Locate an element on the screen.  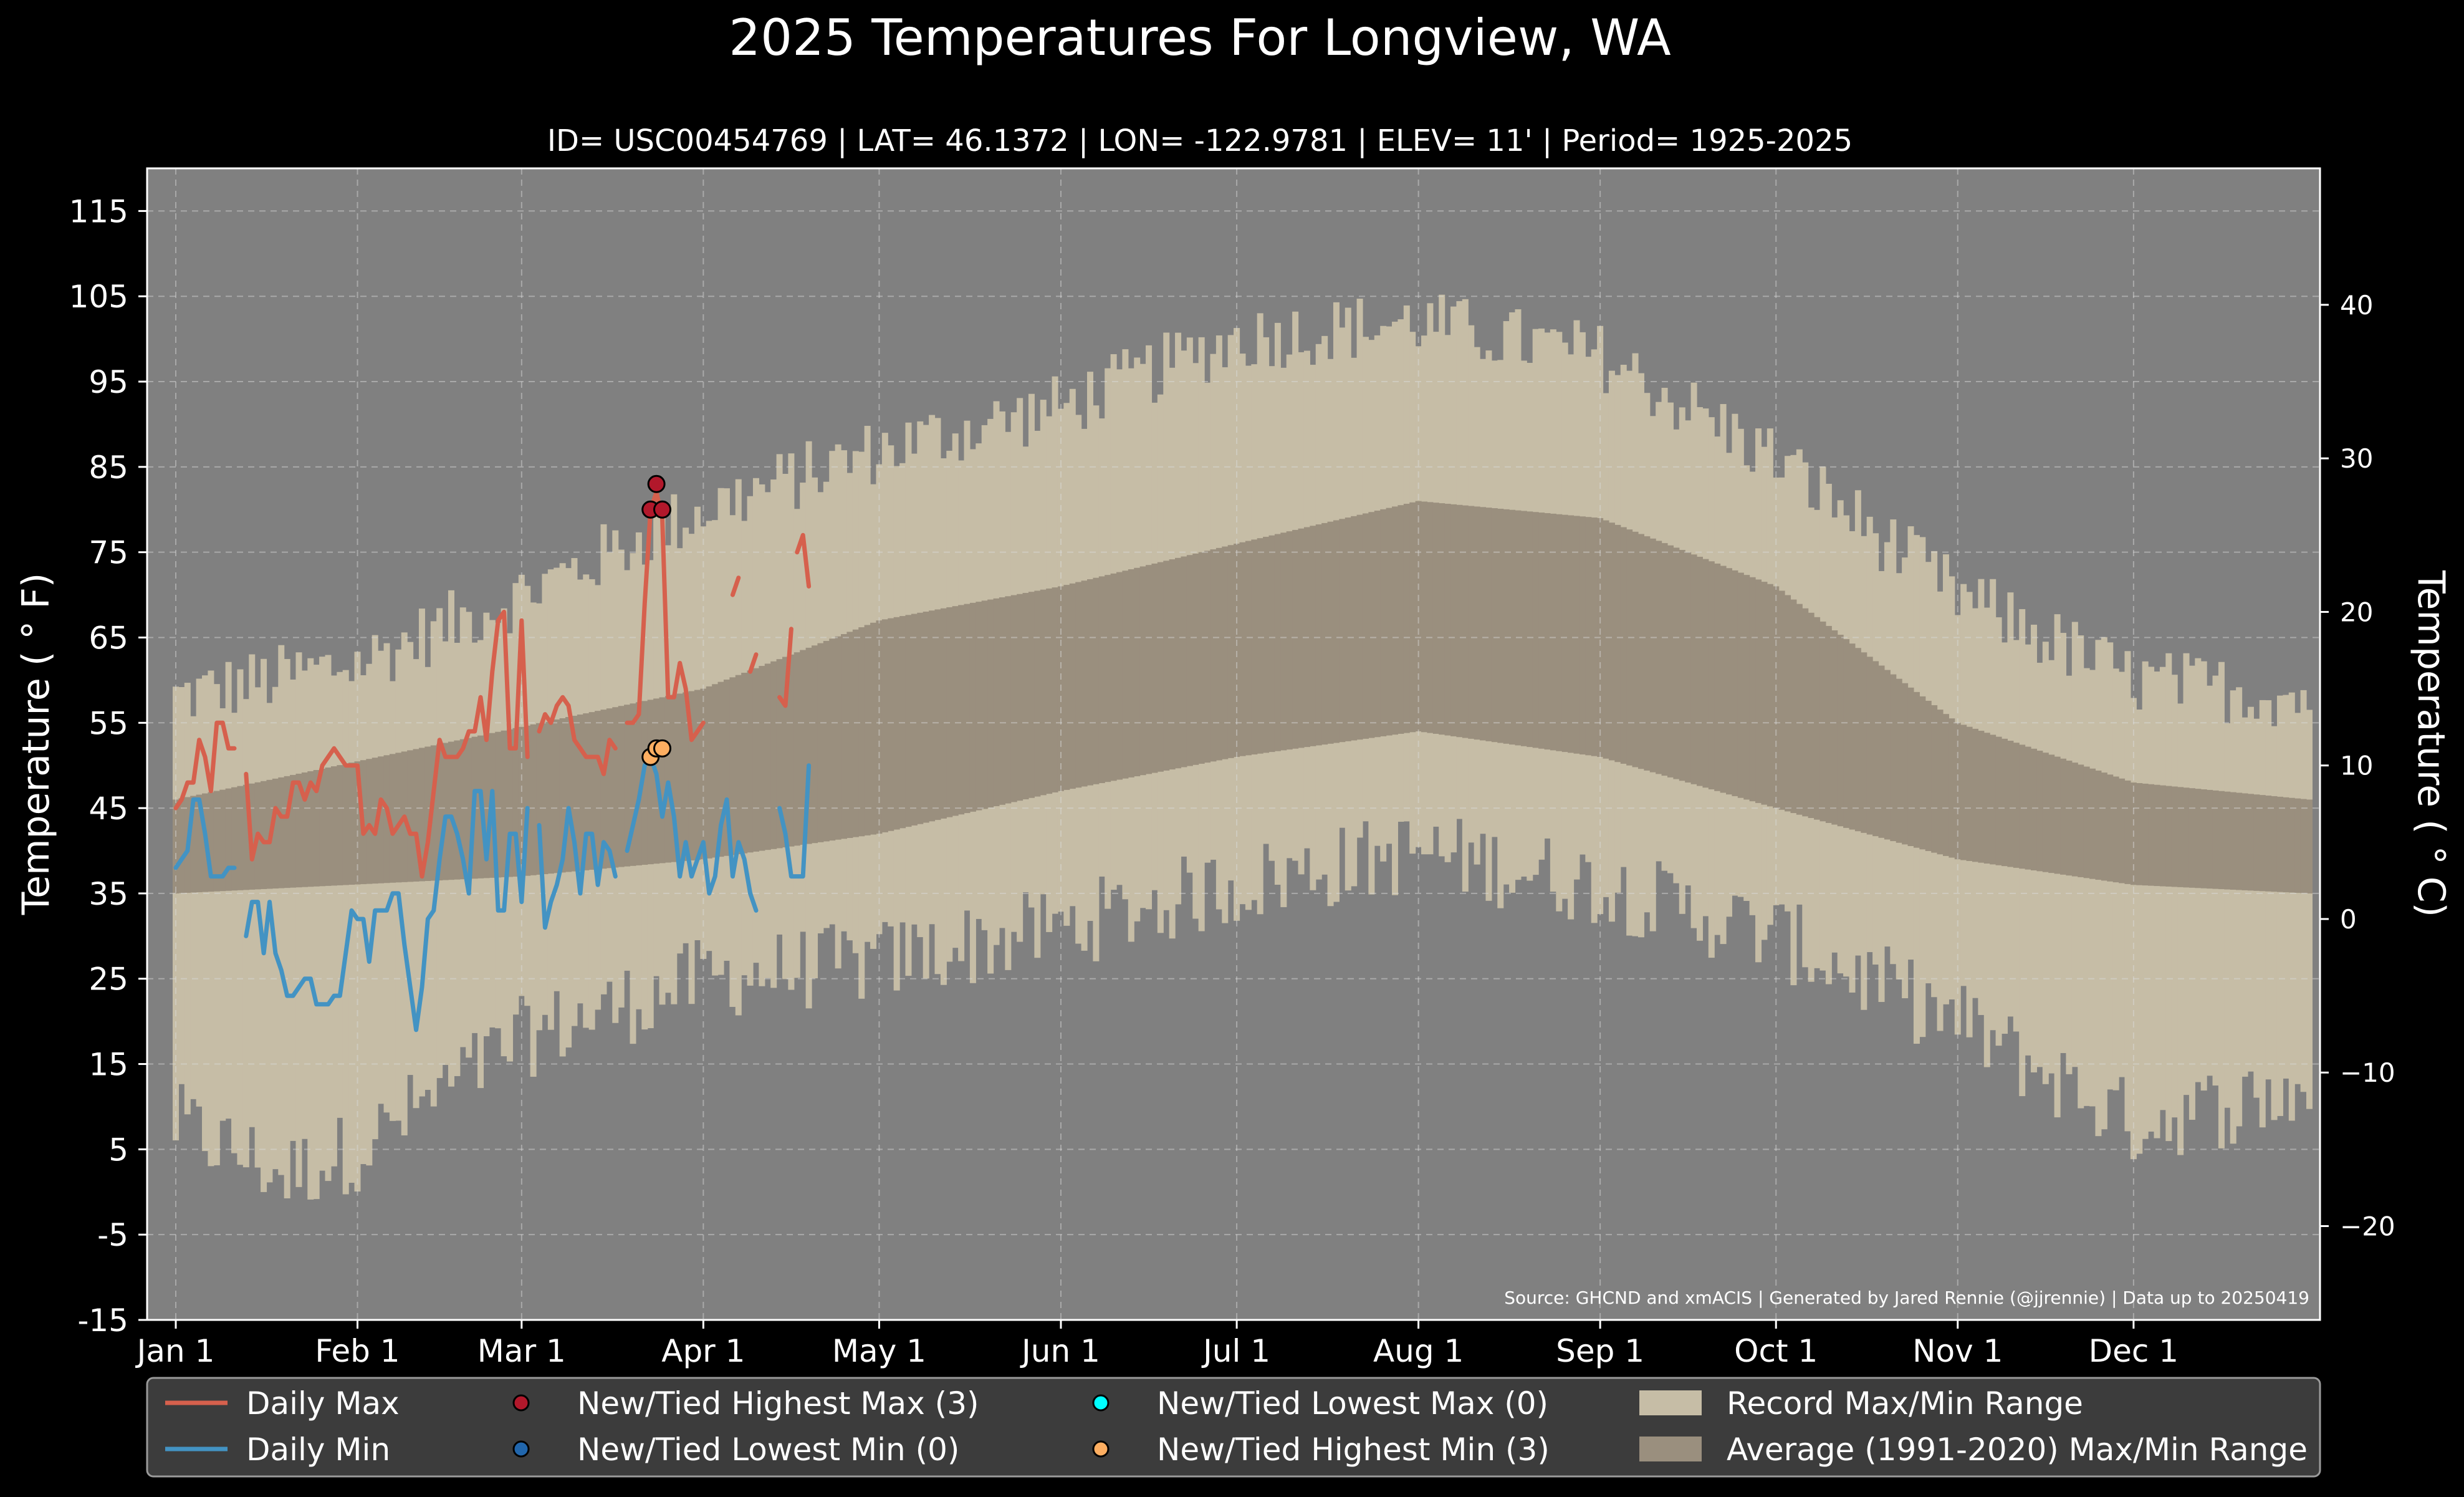
legend-label-7: Average (1991-2020) Max/Min Range is located at coordinates (2017, 1450).